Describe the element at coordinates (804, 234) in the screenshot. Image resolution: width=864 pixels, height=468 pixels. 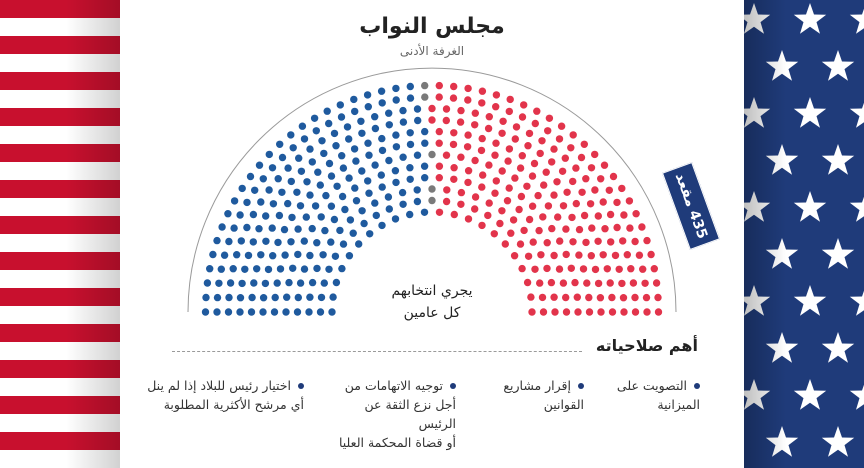
I see `flag-stars` at that location.